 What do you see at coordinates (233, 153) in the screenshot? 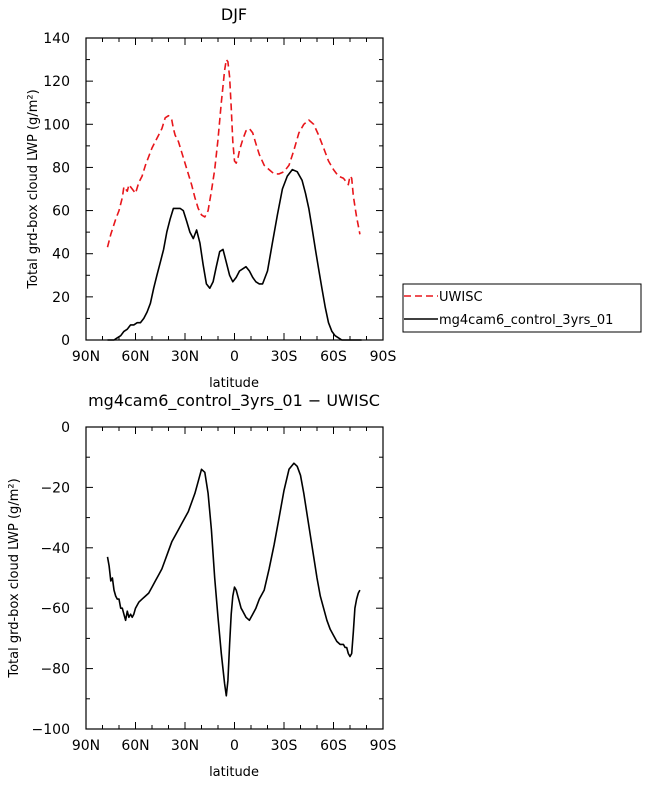
I see `series-line-uwisc` at bounding box center [233, 153].